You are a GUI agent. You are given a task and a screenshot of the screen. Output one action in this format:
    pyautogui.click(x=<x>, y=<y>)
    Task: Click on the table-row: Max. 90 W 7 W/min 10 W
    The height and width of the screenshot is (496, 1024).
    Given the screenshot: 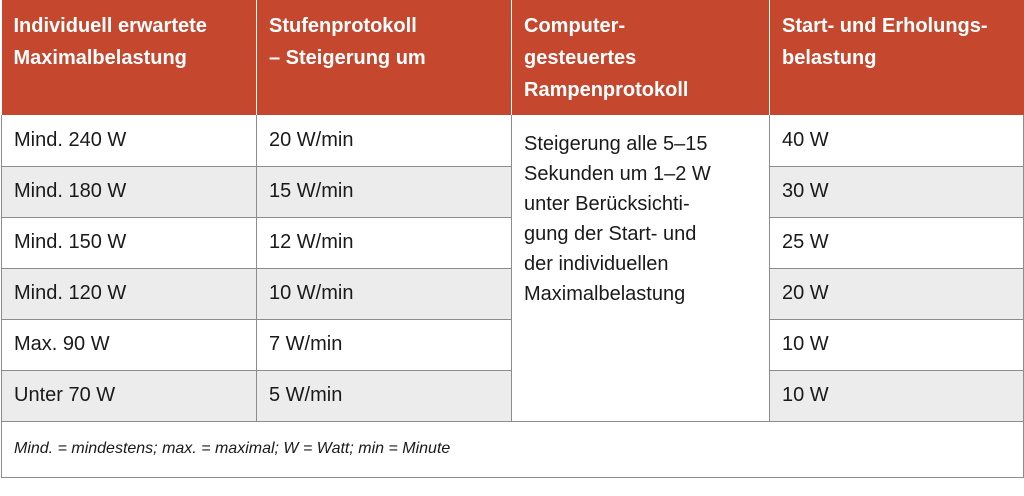 What is the action you would take?
    pyautogui.click(x=512, y=344)
    